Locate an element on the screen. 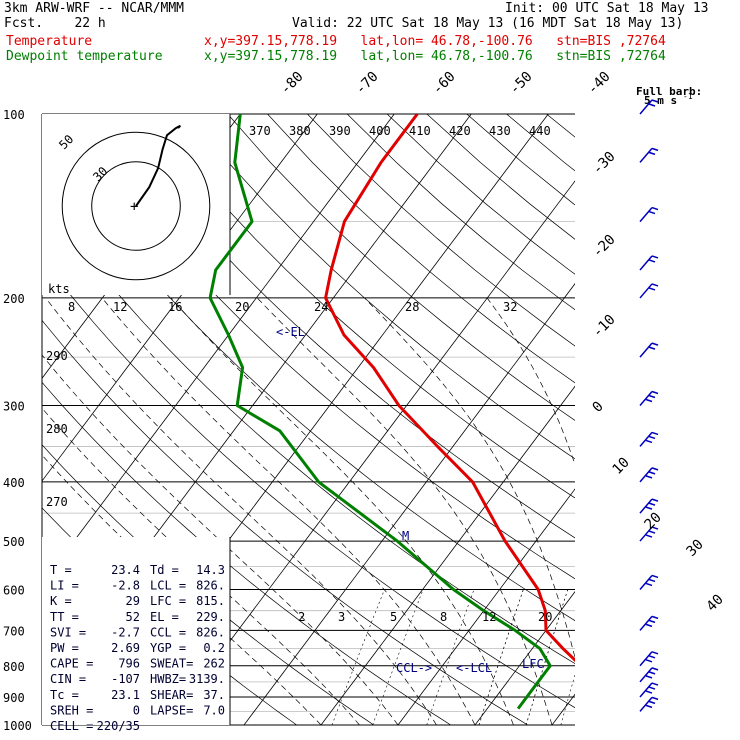  isotherm-label: -20 is located at coordinates (604, 246).